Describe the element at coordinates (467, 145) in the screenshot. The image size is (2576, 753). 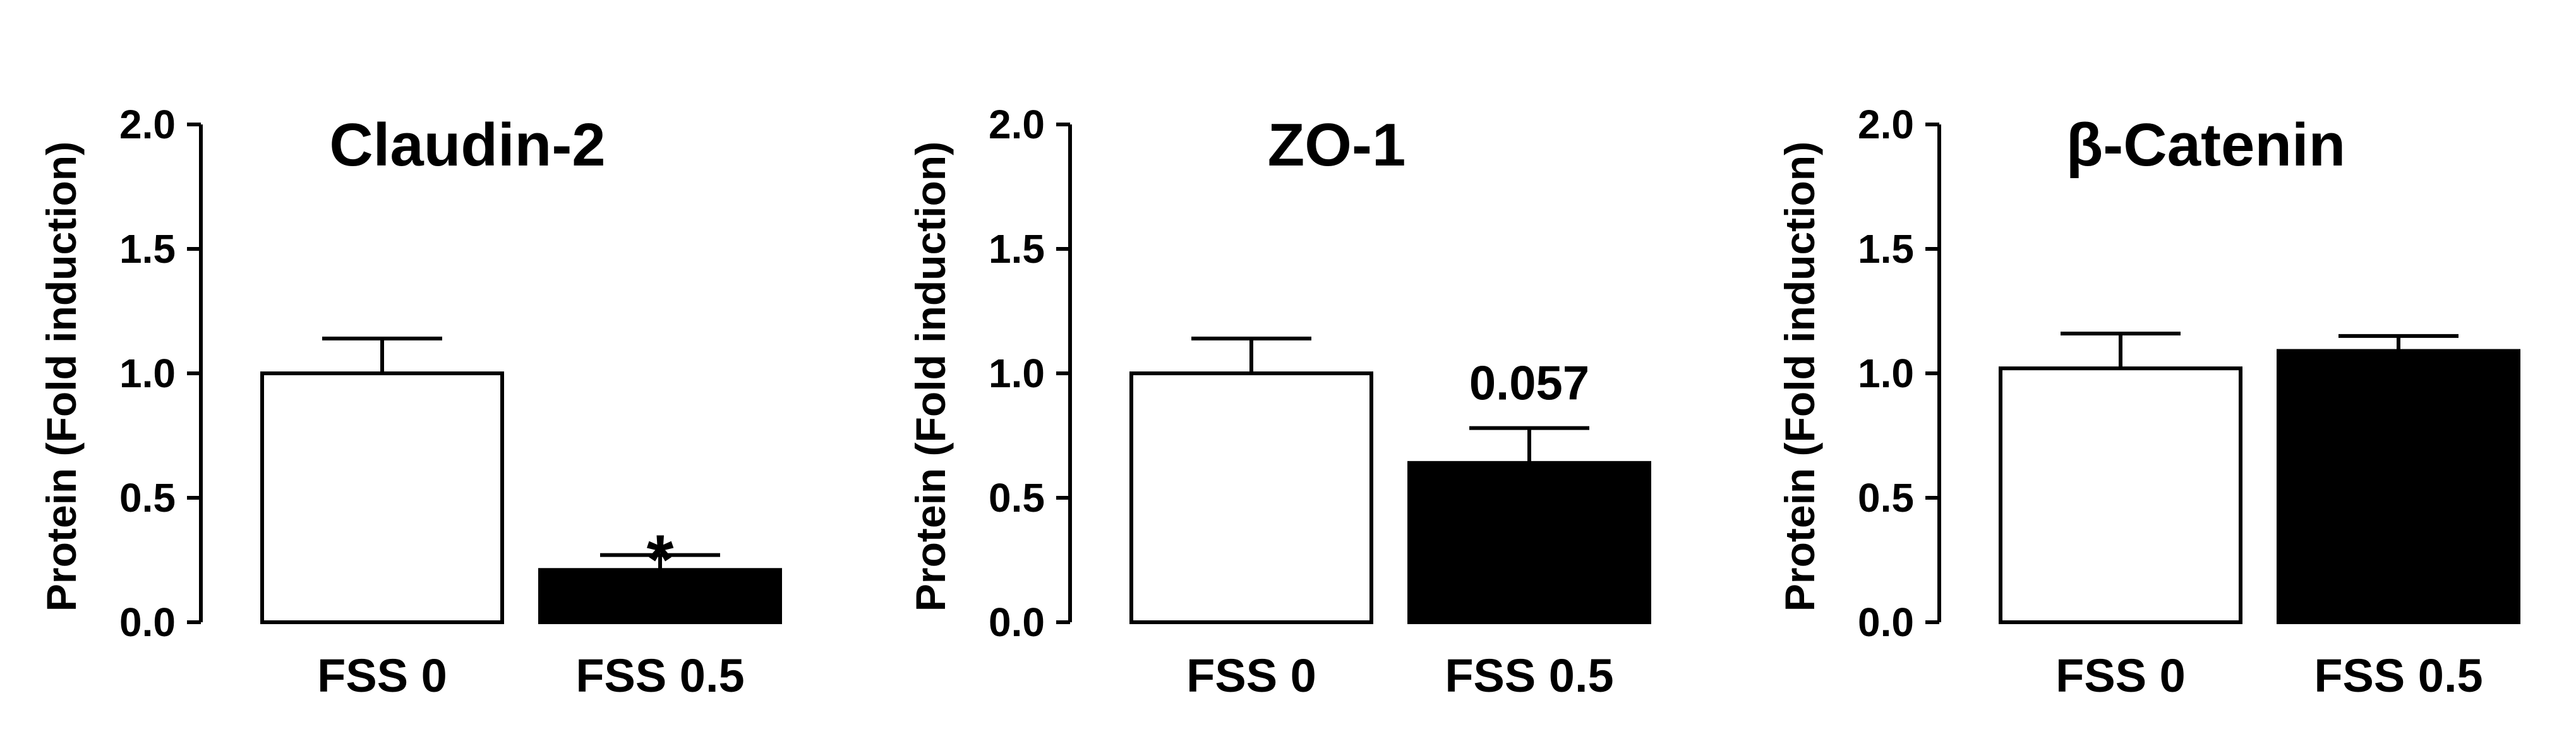
I see `chart-title: Claudin-2` at that location.